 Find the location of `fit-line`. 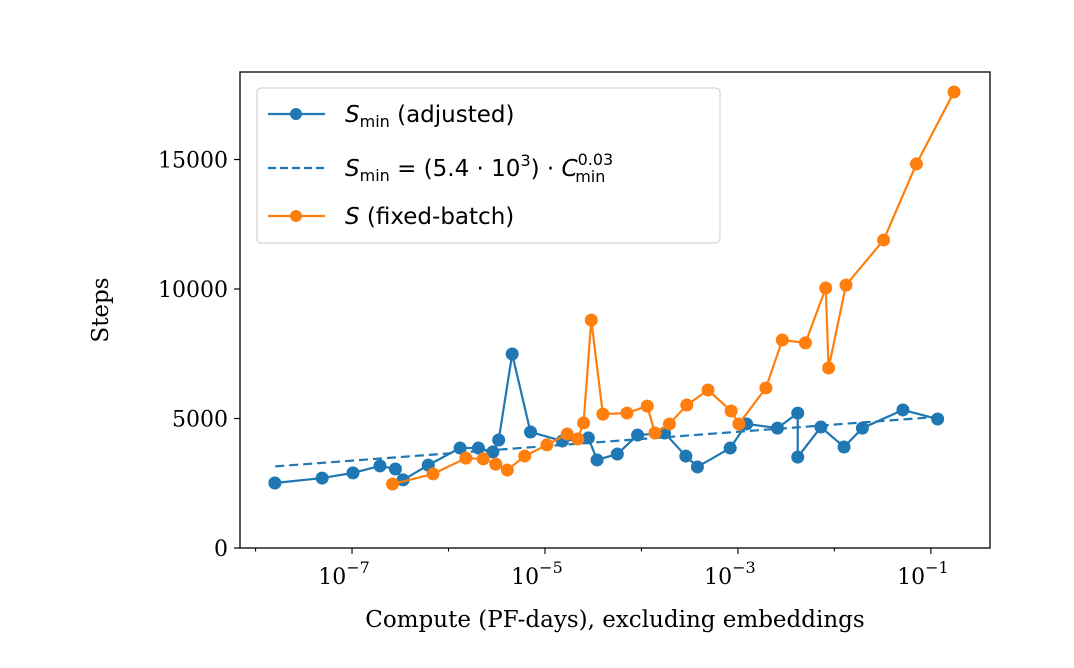

fit-line is located at coordinates (607, 441).